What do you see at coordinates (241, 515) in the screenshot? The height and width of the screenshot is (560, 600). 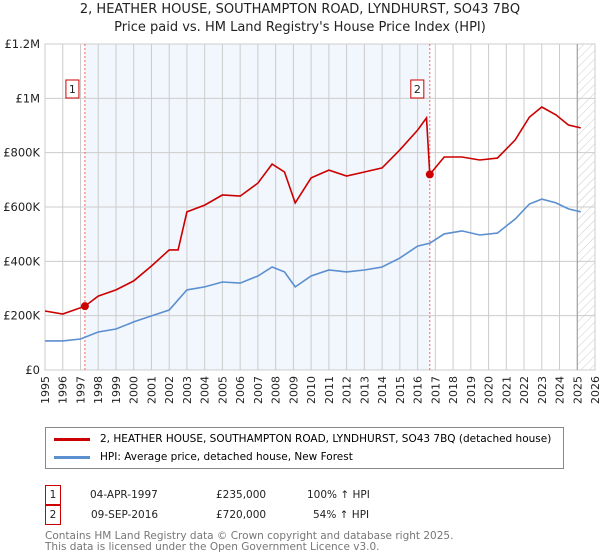 I see `sale-price: £720,000` at bounding box center [241, 515].